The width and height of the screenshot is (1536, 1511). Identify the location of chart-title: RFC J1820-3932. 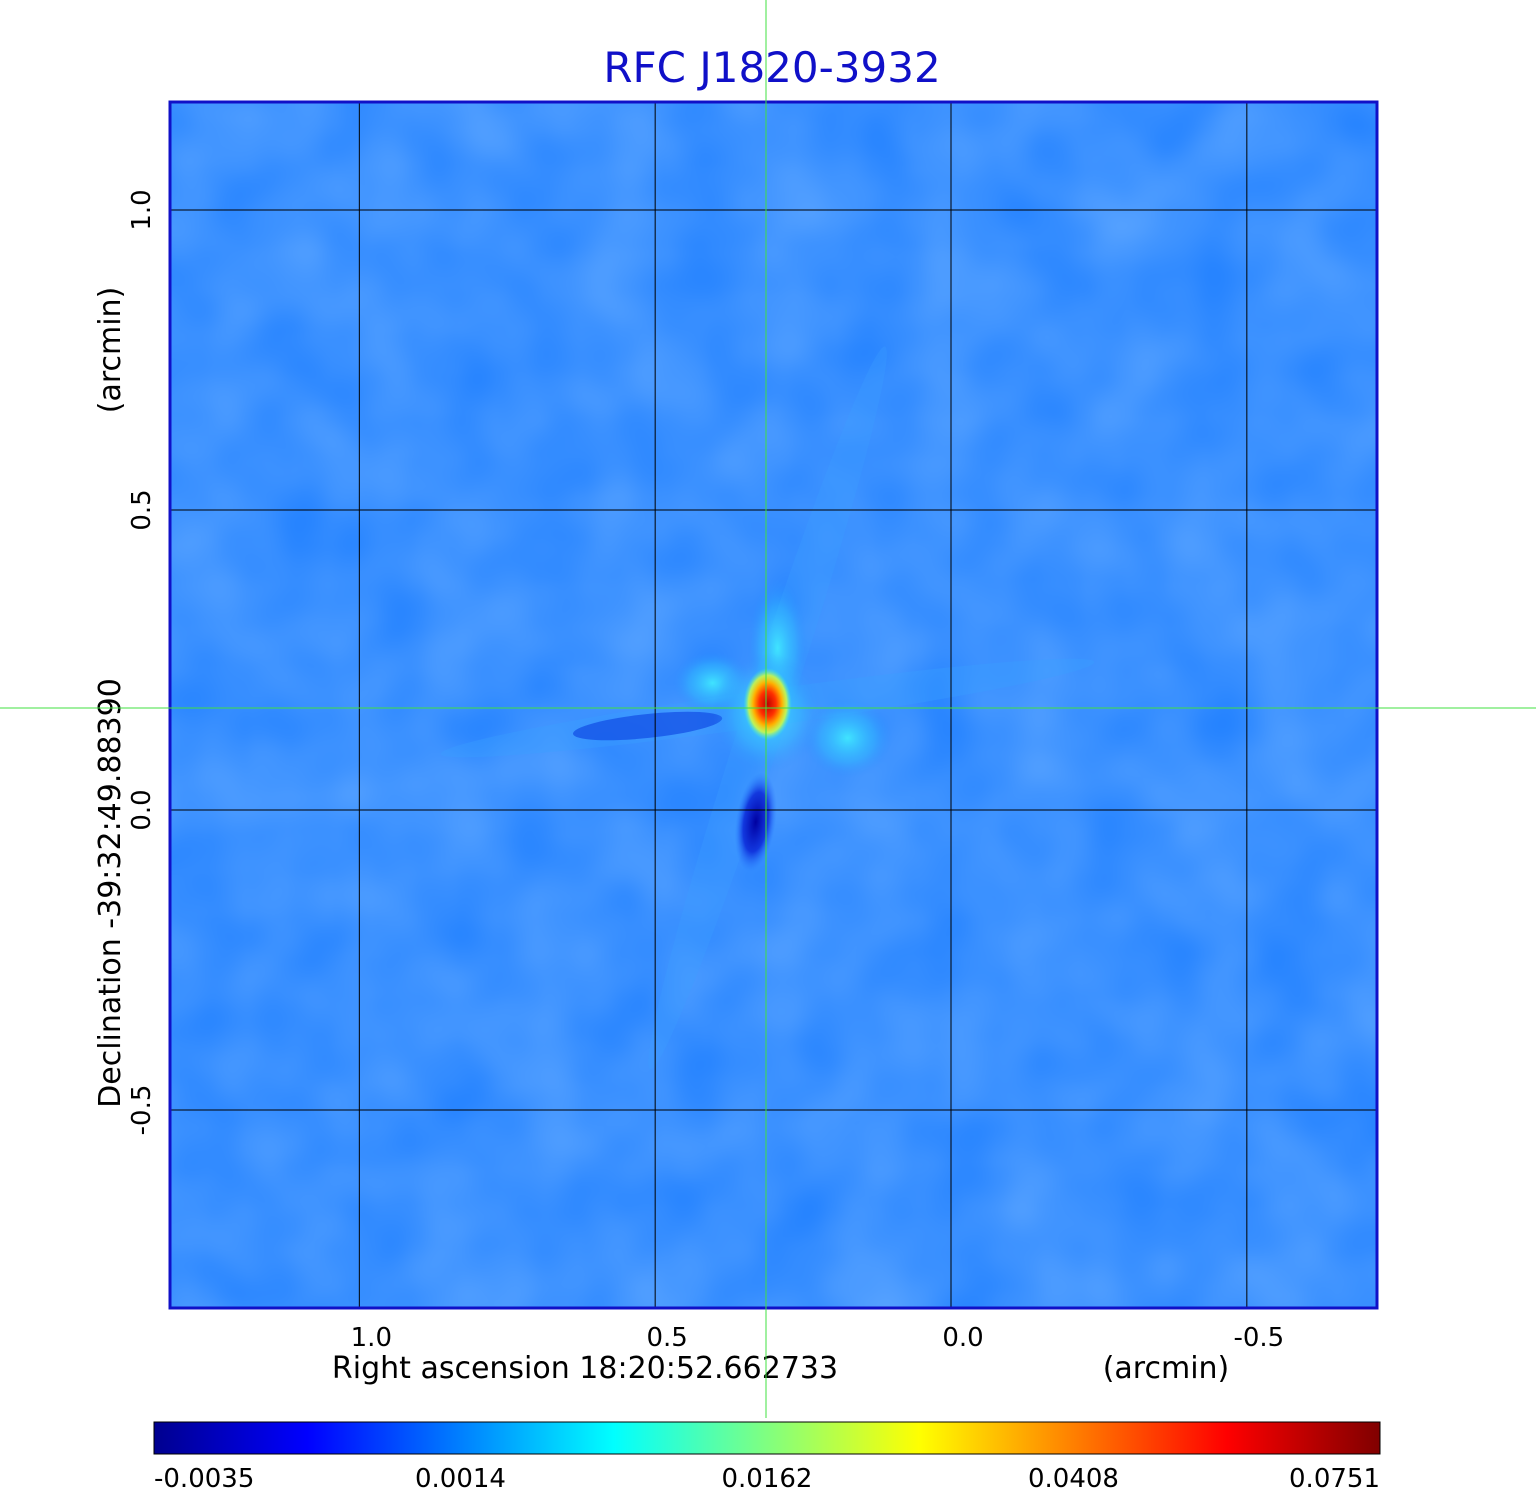
(771, 67).